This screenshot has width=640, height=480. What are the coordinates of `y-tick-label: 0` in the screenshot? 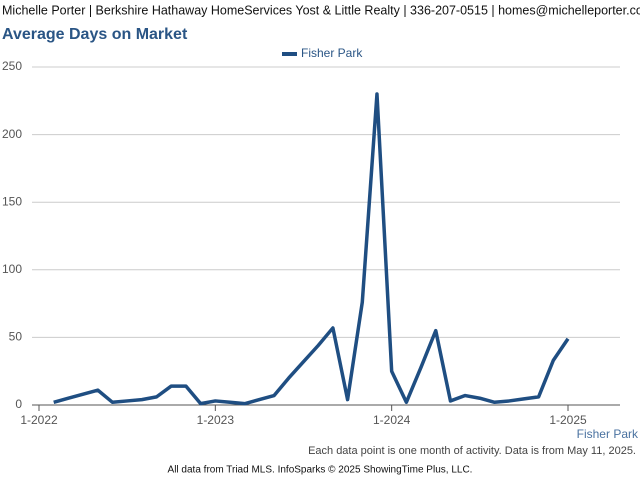 It's located at (18, 404).